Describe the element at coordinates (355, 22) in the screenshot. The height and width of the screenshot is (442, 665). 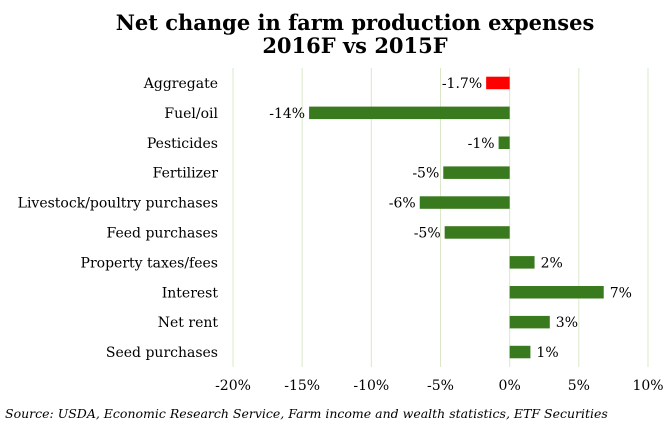
I see `chart-title: Net change in farm production expenses` at that location.